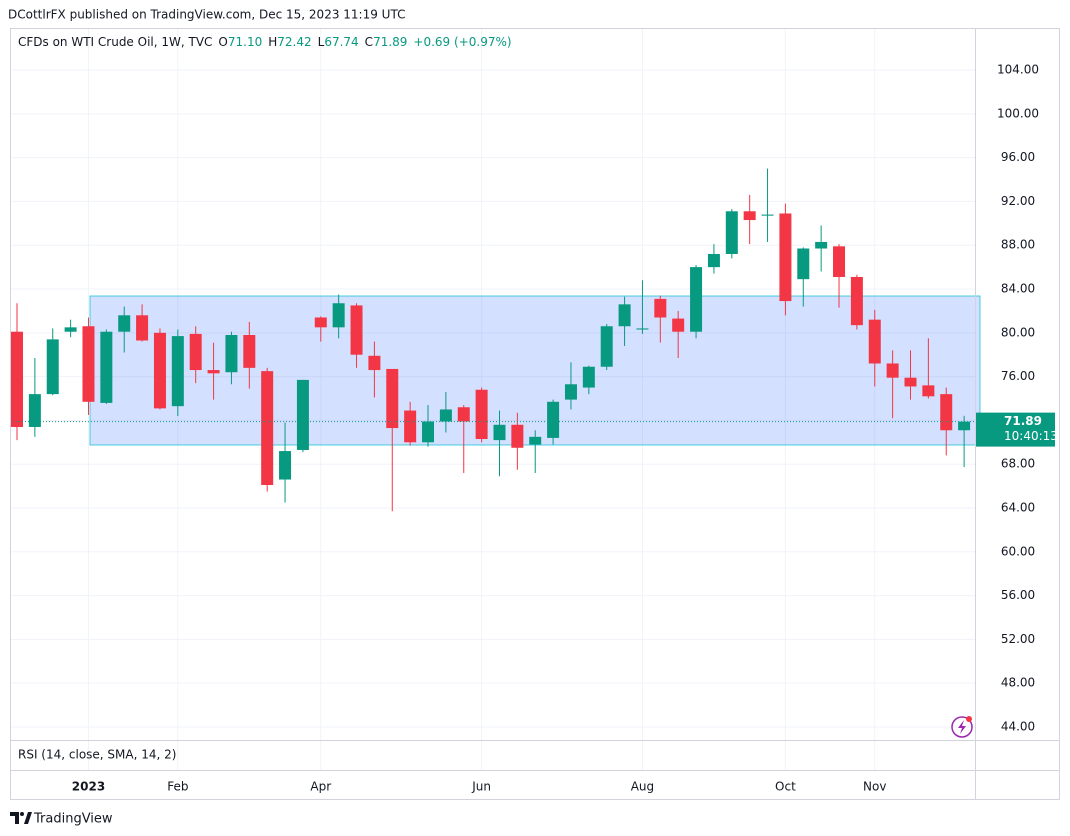 The height and width of the screenshot is (836, 1070). I want to click on x-tick-label: Feb, so click(177, 787).